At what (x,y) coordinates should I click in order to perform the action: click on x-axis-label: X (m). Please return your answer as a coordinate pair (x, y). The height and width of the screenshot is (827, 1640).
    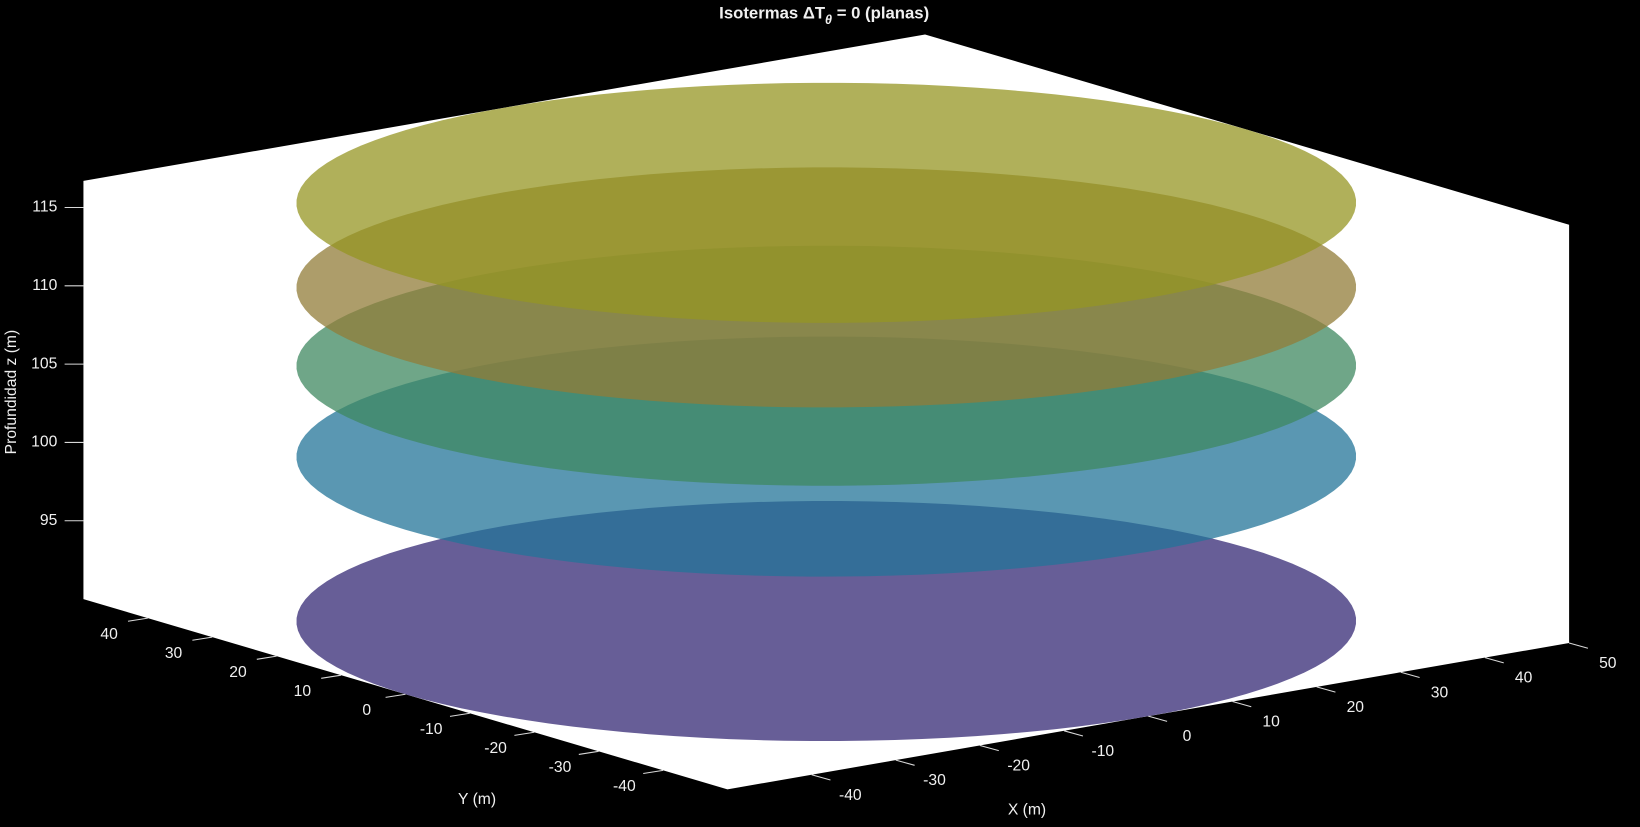
    Looking at the image, I should click on (1027, 809).